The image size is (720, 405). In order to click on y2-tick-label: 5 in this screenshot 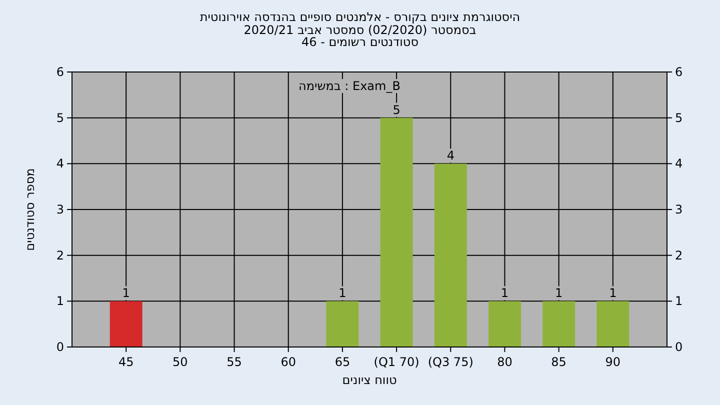, I will do `click(679, 117)`.